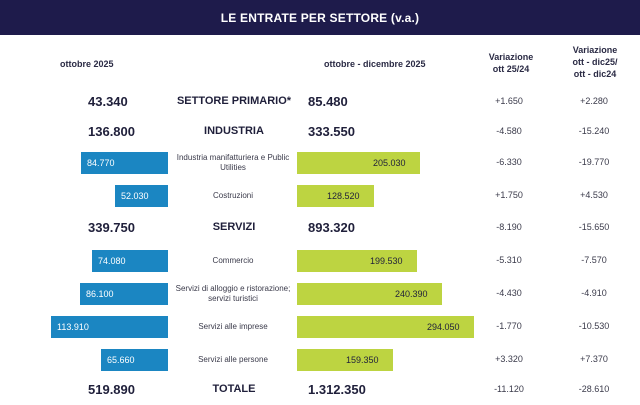 The width and height of the screenshot is (640, 405). What do you see at coordinates (111, 131) in the screenshot?
I see `row-oct-value: 136.800` at bounding box center [111, 131].